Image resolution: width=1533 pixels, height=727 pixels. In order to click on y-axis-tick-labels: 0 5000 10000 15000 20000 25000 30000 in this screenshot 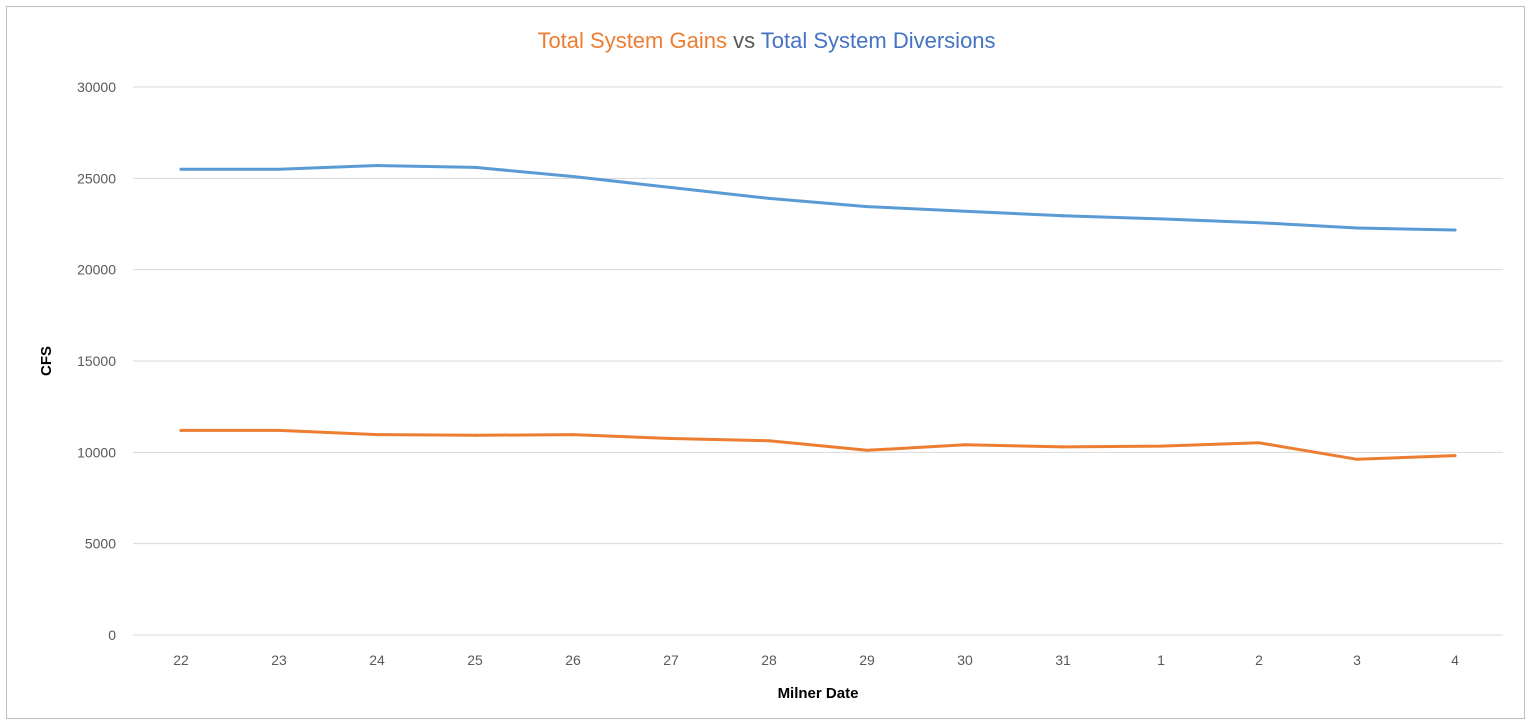, I will do `click(96, 361)`.